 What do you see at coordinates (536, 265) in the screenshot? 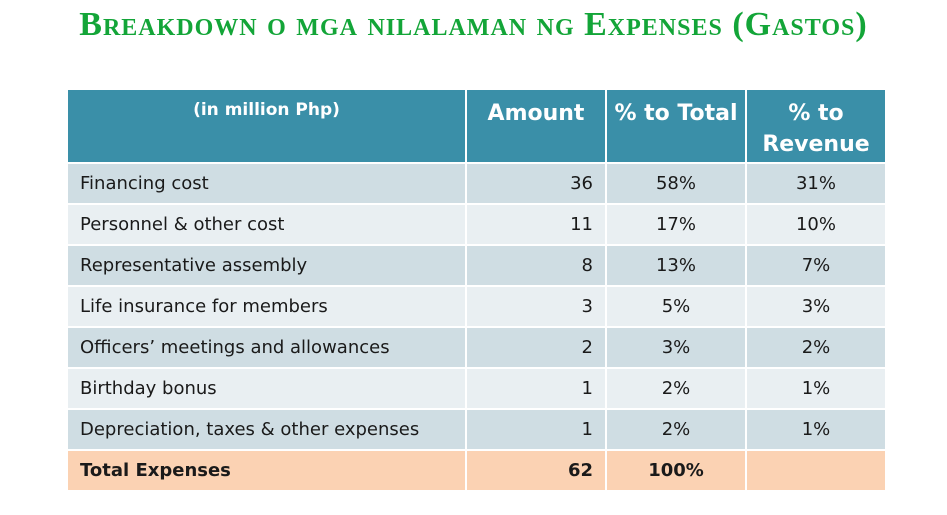
I see `row-amount: 8` at bounding box center [536, 265].